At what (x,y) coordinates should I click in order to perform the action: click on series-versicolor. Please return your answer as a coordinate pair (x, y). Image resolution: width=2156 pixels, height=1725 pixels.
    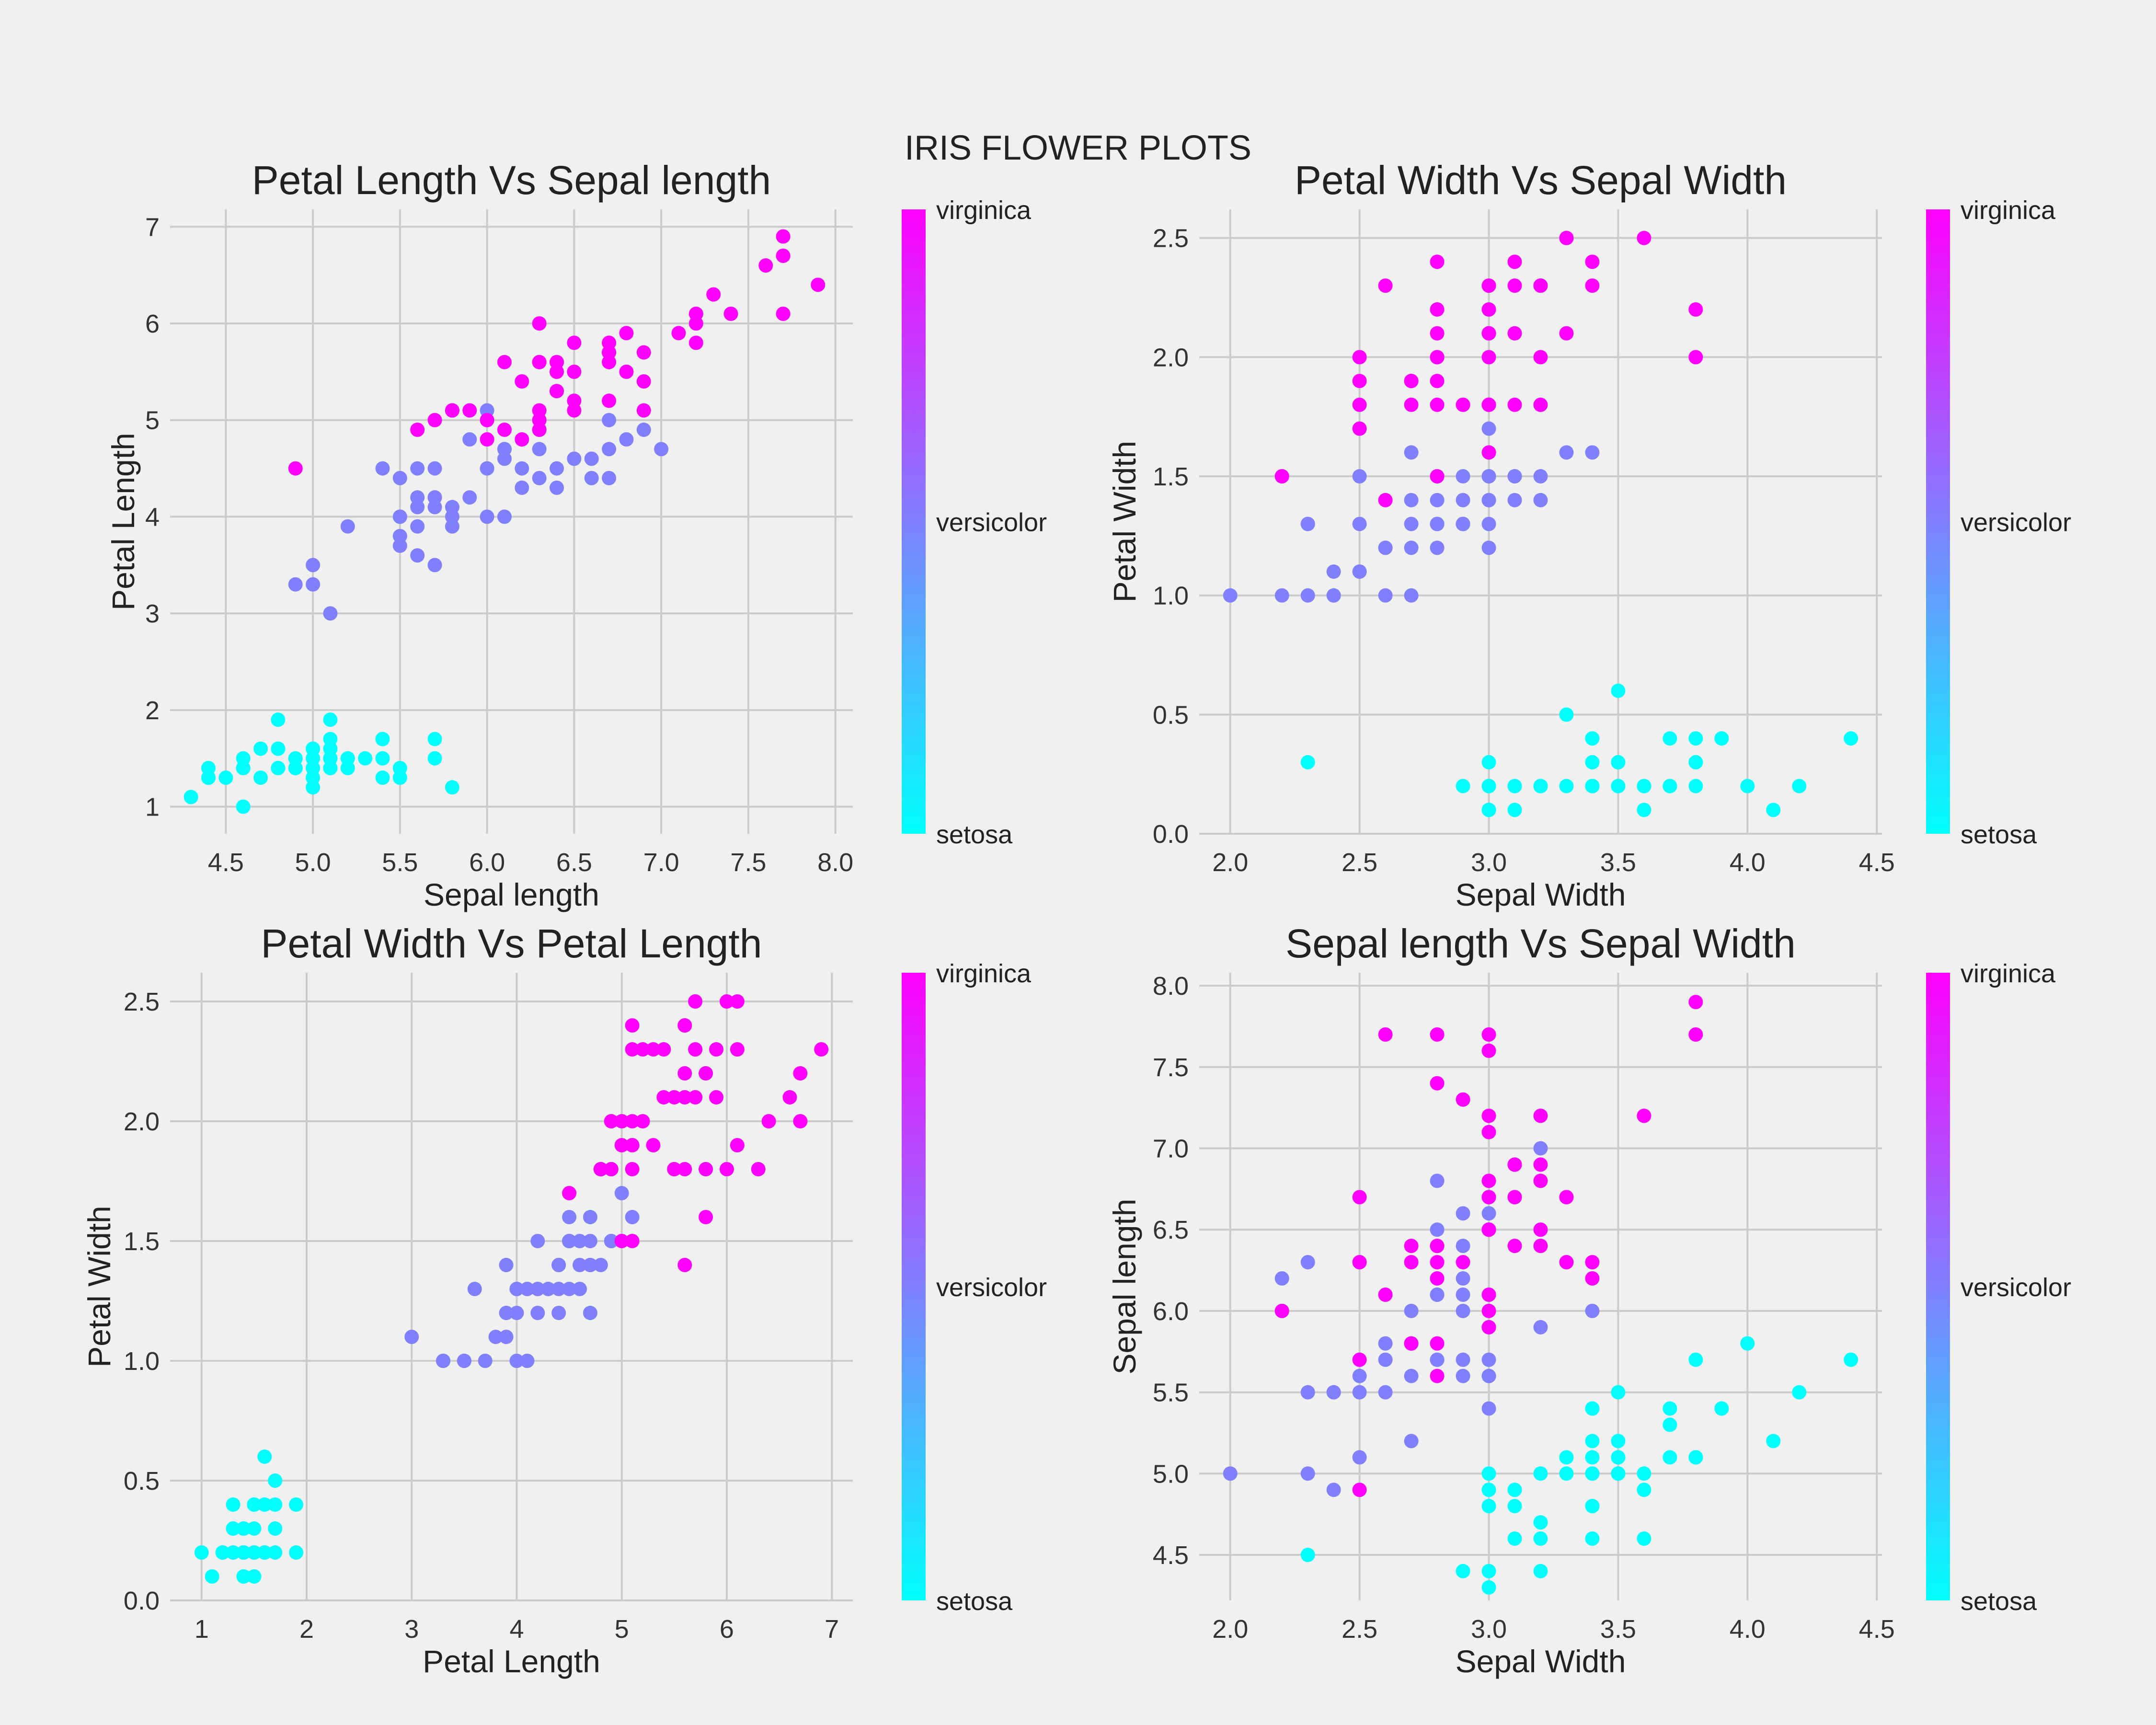
    Looking at the image, I should click on (478, 512).